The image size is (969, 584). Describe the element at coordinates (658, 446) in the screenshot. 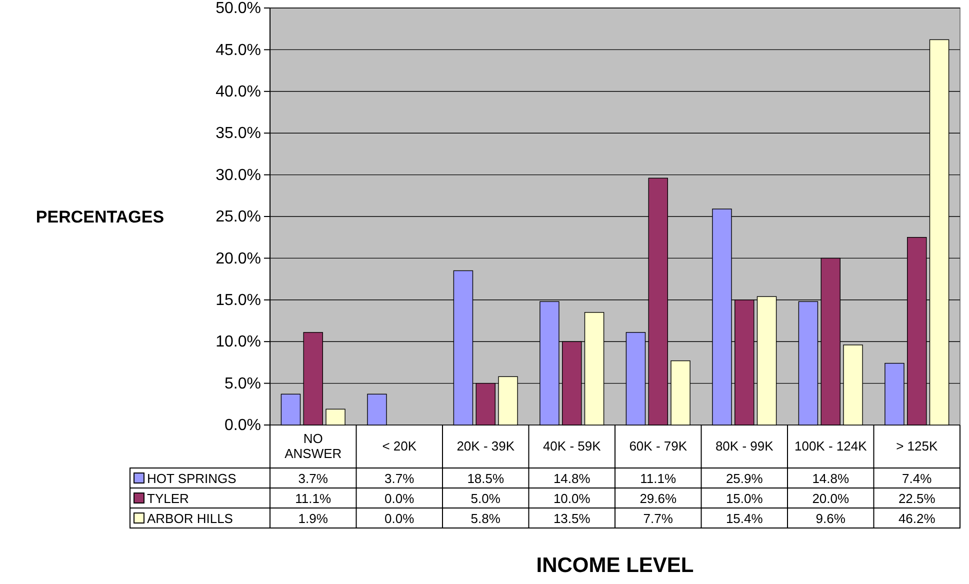

I see `x-tick-label: 60K - 79K` at that location.